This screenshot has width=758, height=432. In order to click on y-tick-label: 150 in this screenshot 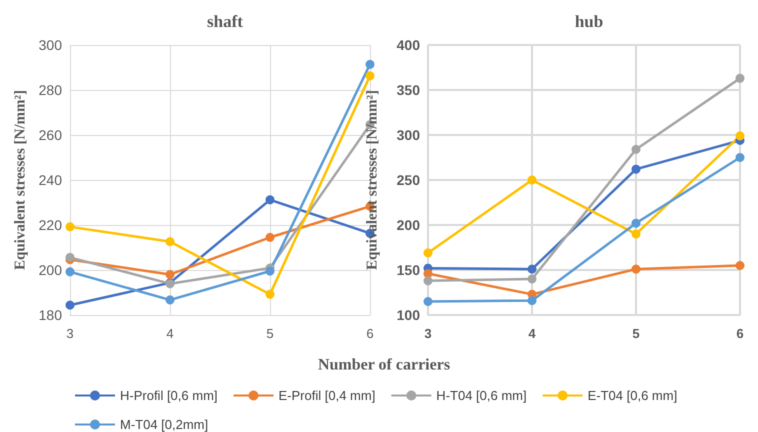, I will do `click(408, 270)`.